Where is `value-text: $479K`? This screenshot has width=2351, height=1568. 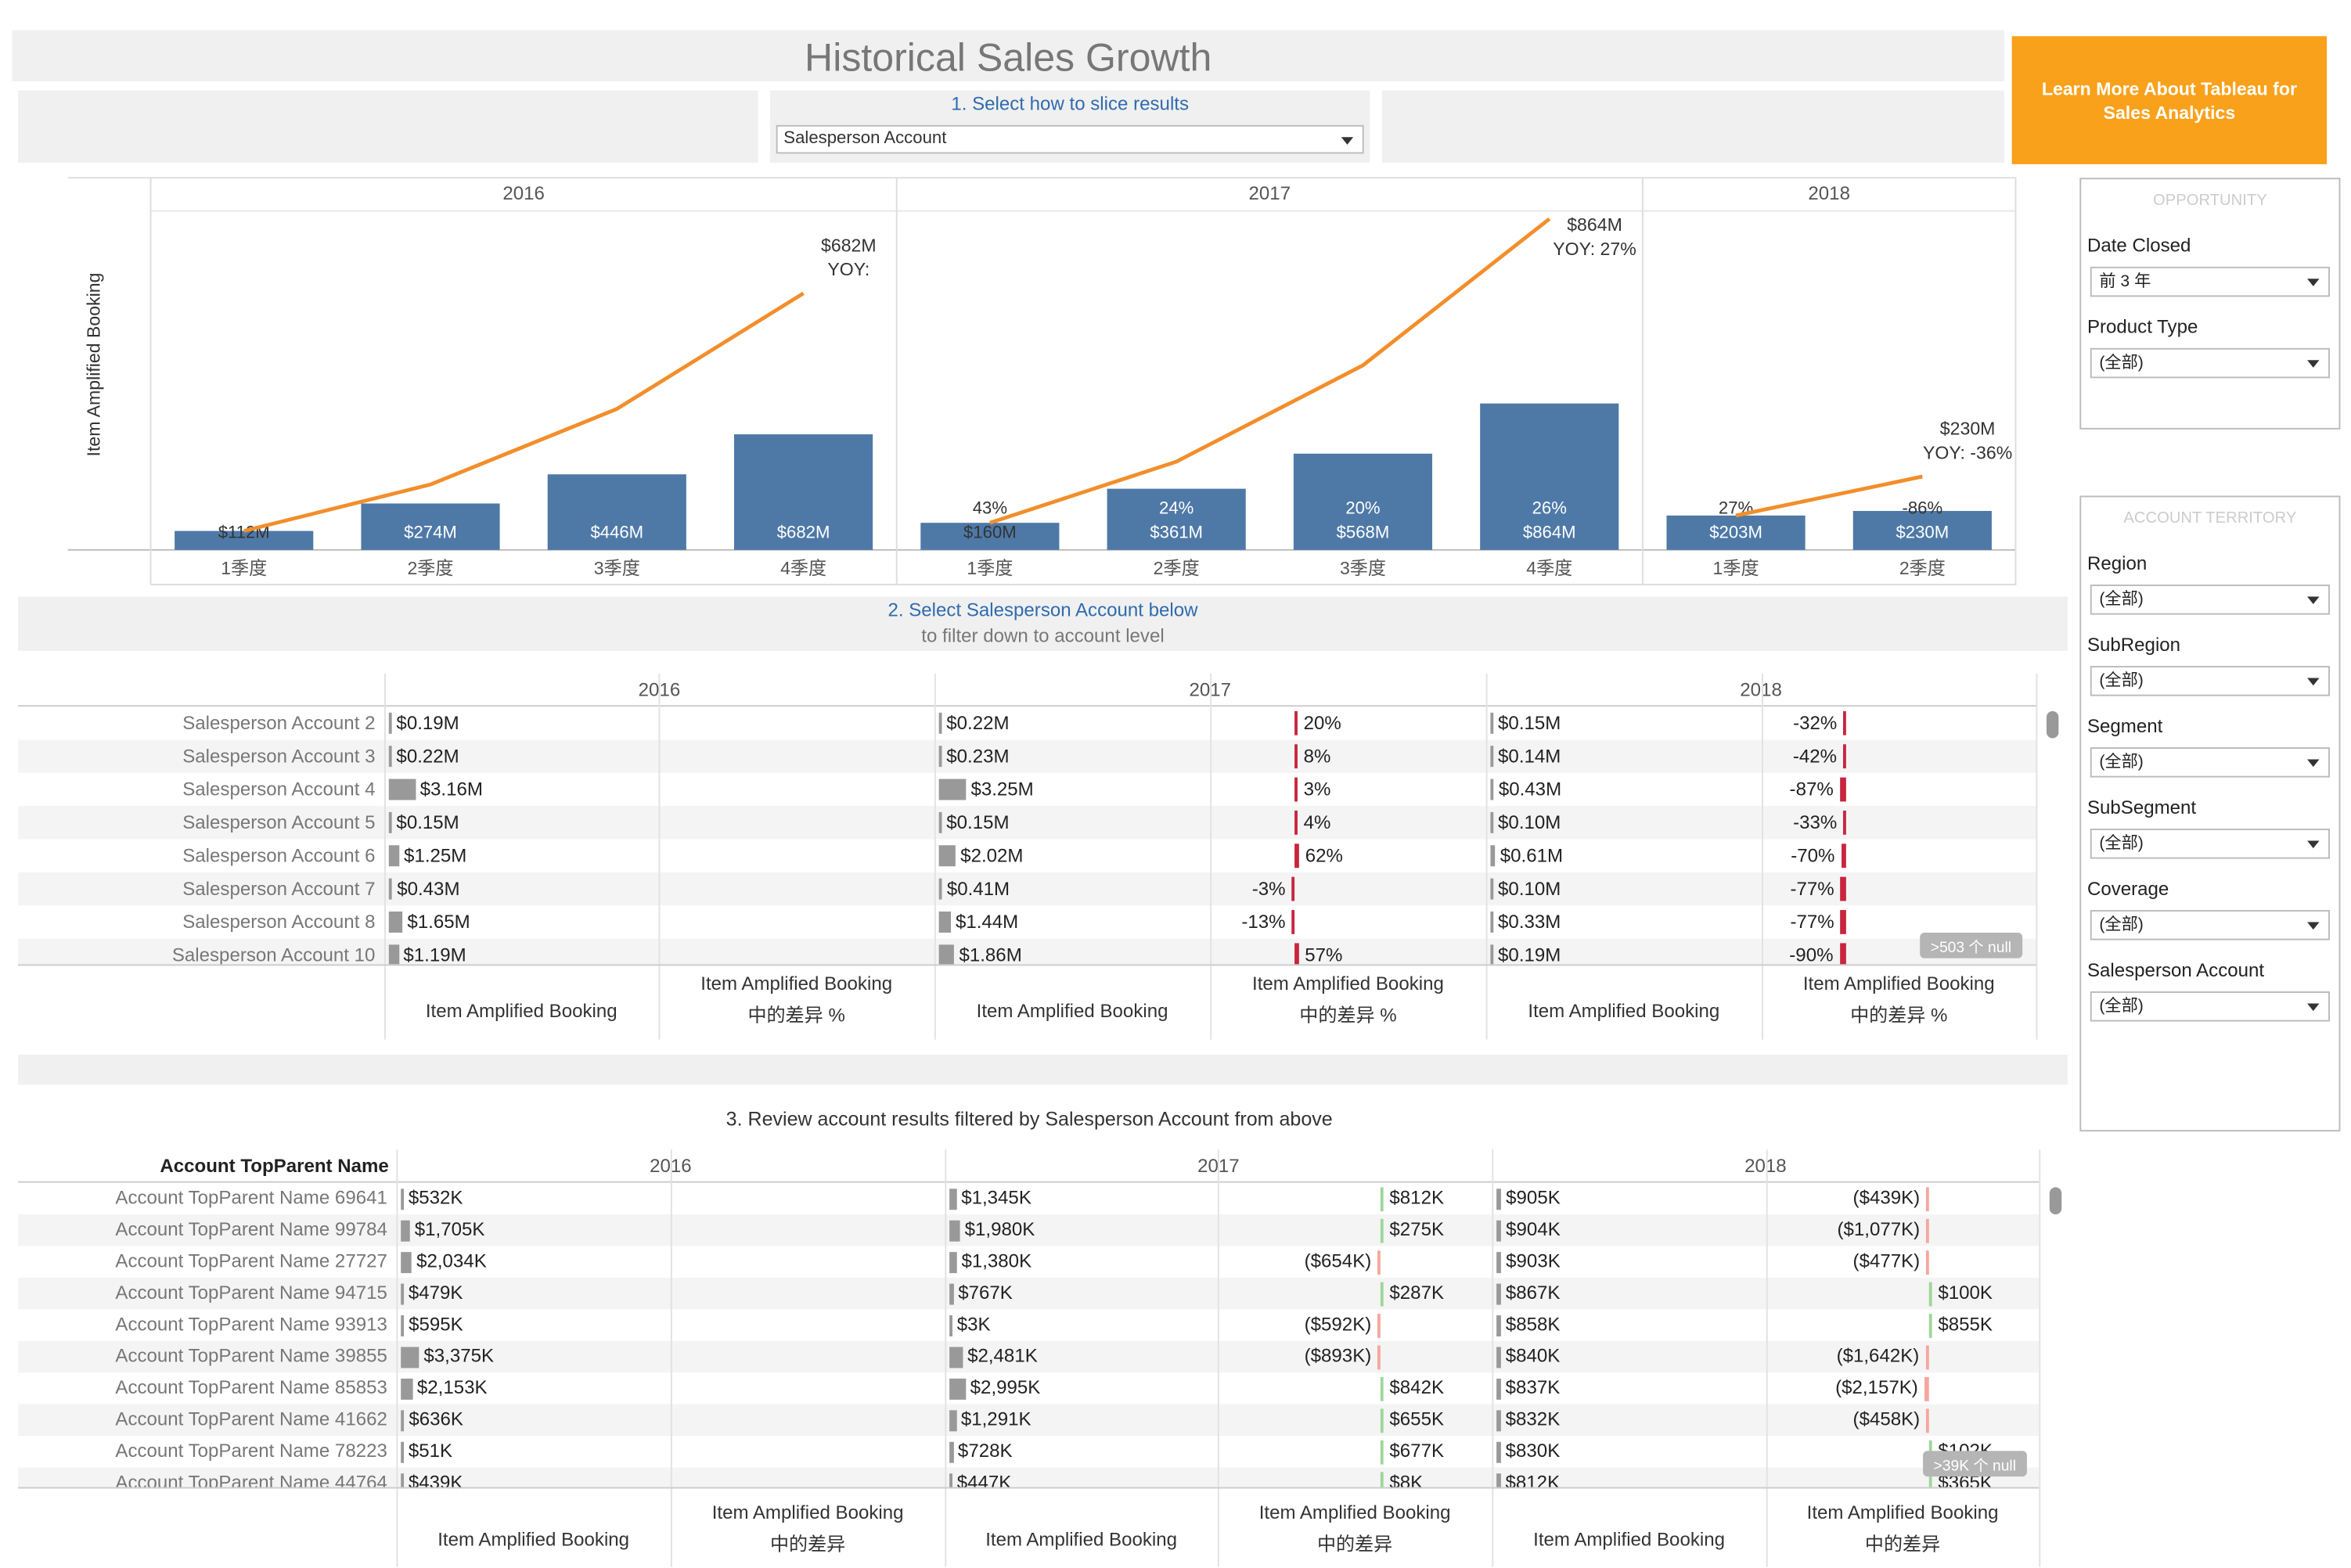
value-text: $479K is located at coordinates (436, 1293).